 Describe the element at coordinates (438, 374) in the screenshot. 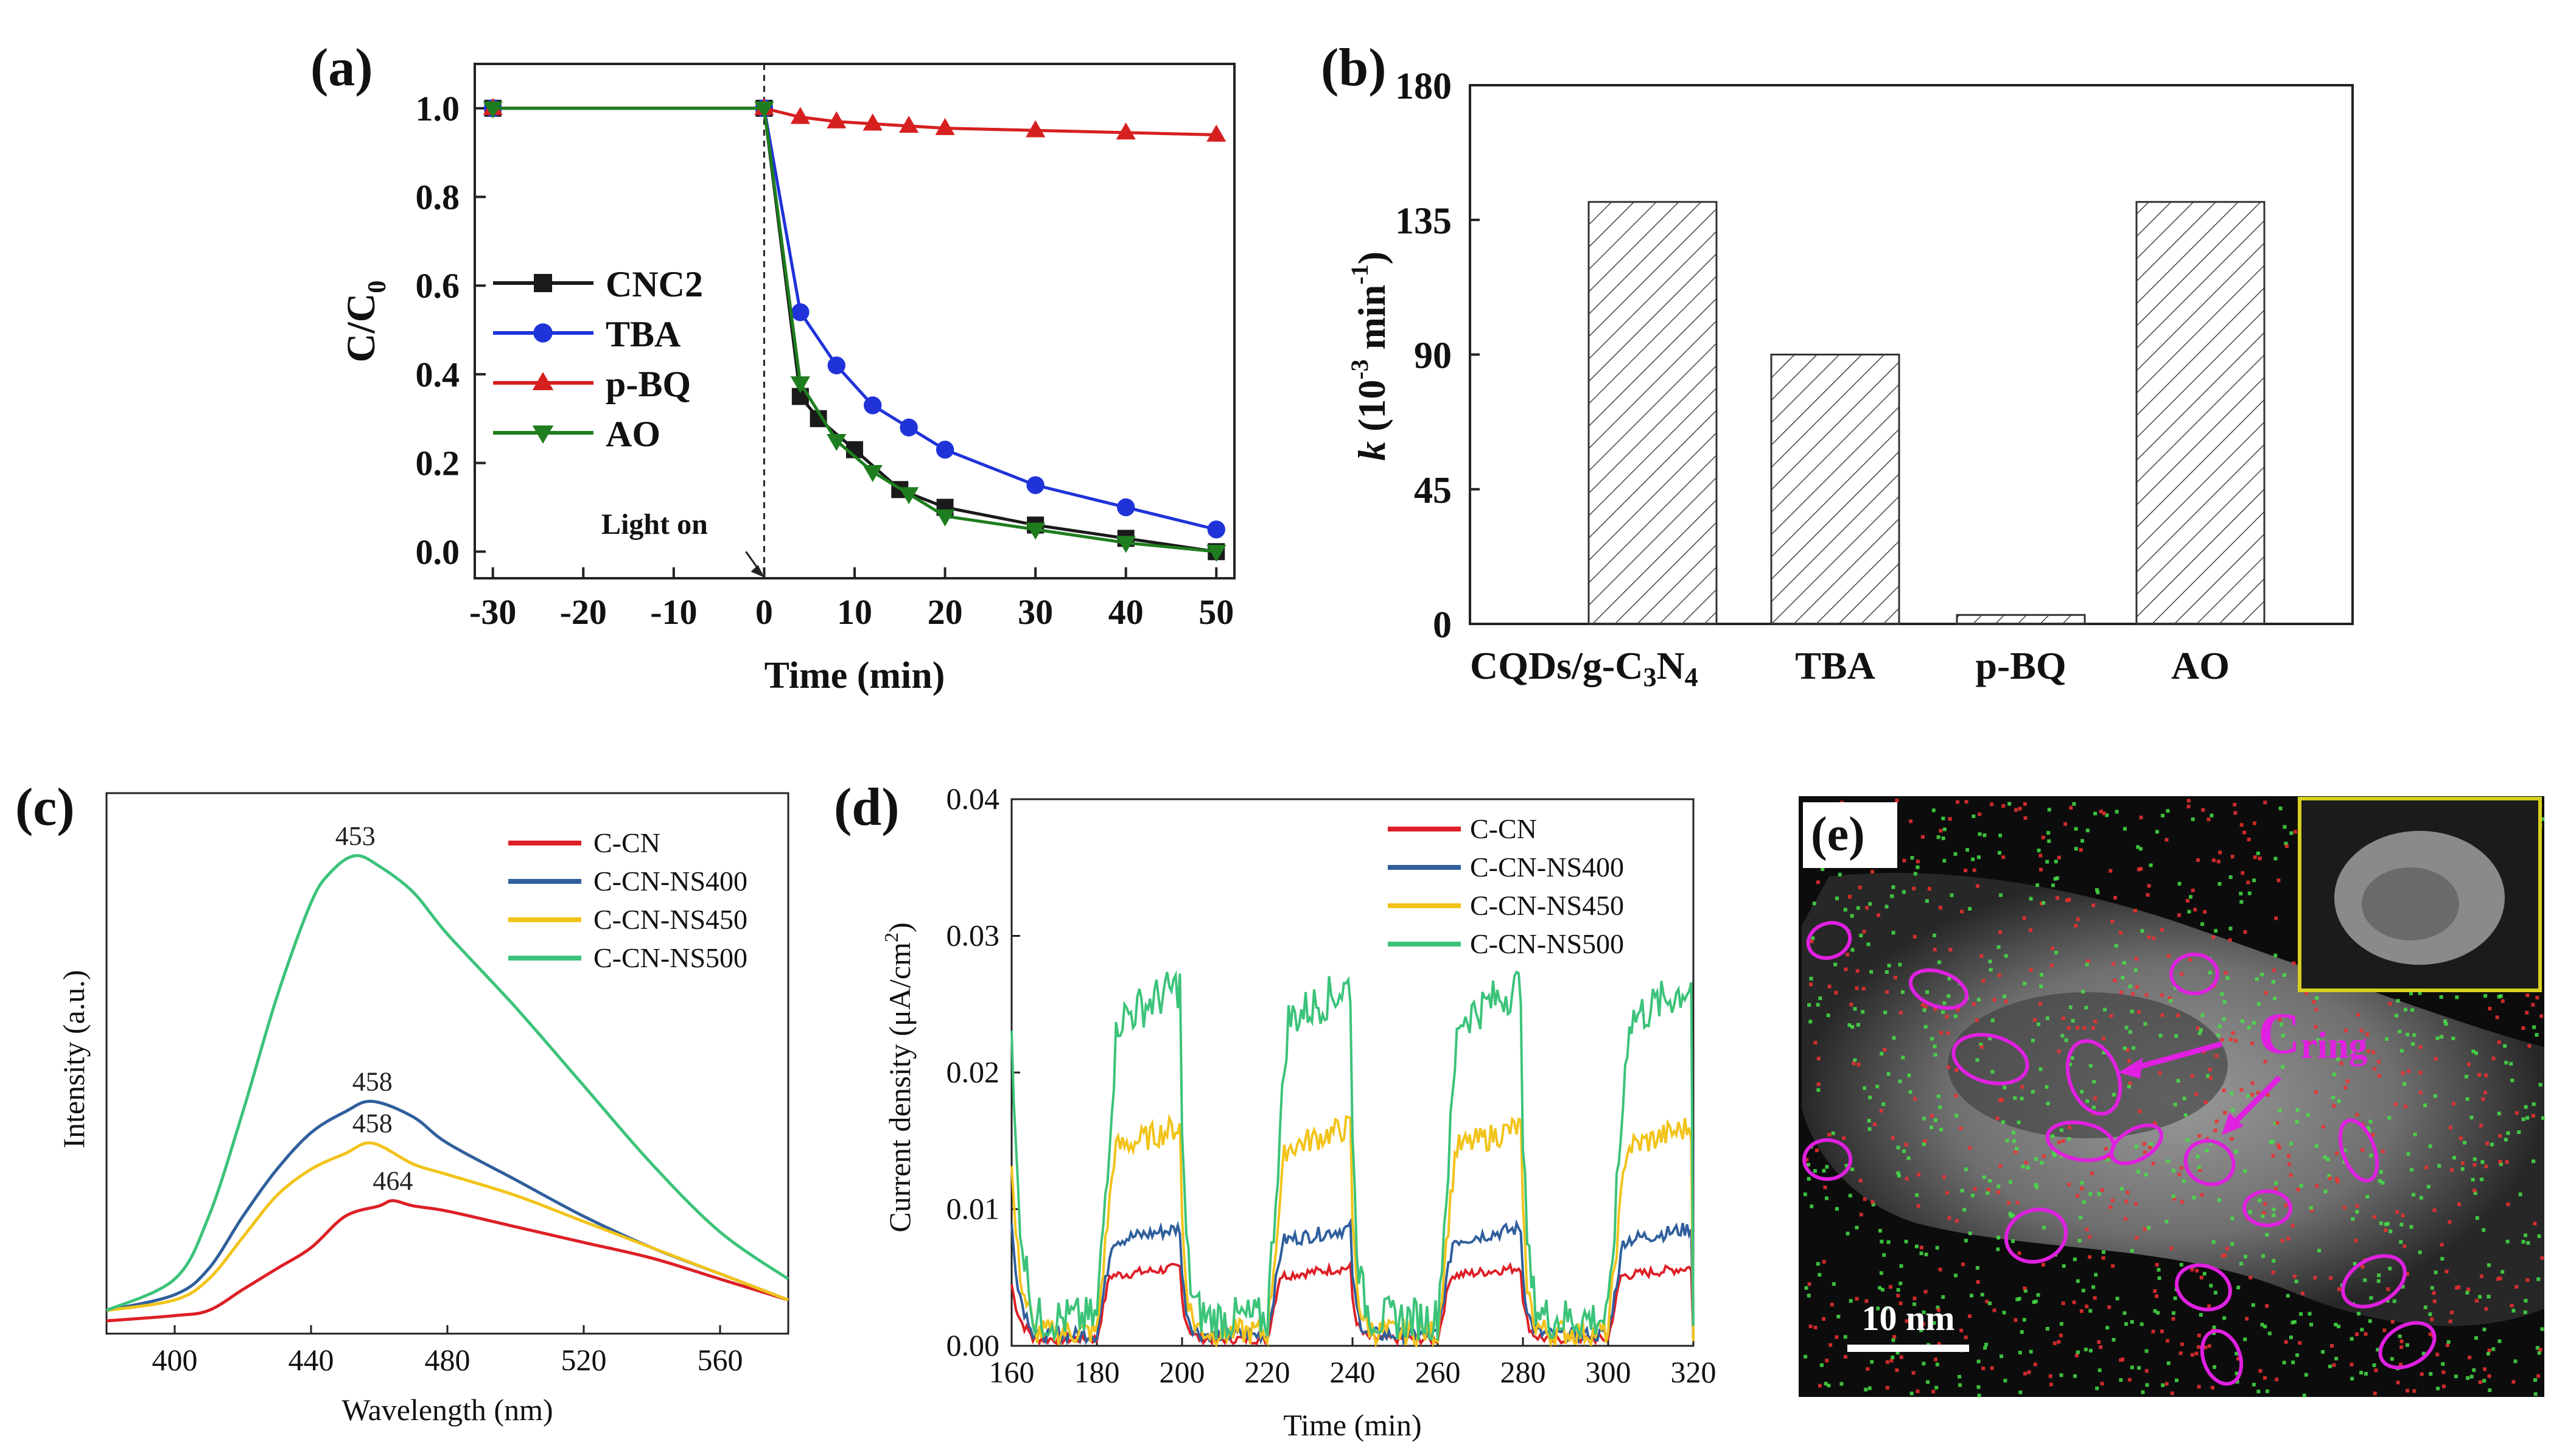

I see `y-tick-label: 0.4` at that location.